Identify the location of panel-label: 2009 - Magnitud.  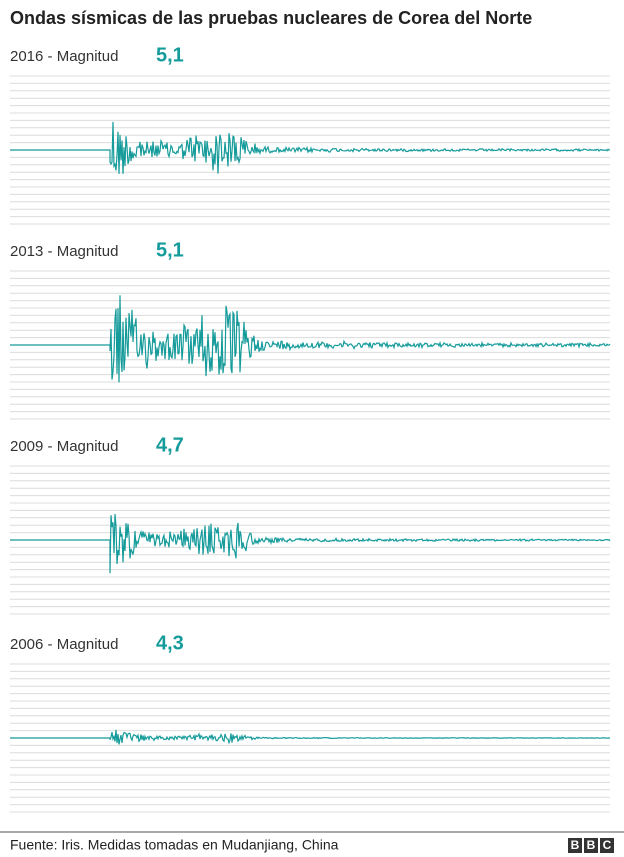
(64, 446).